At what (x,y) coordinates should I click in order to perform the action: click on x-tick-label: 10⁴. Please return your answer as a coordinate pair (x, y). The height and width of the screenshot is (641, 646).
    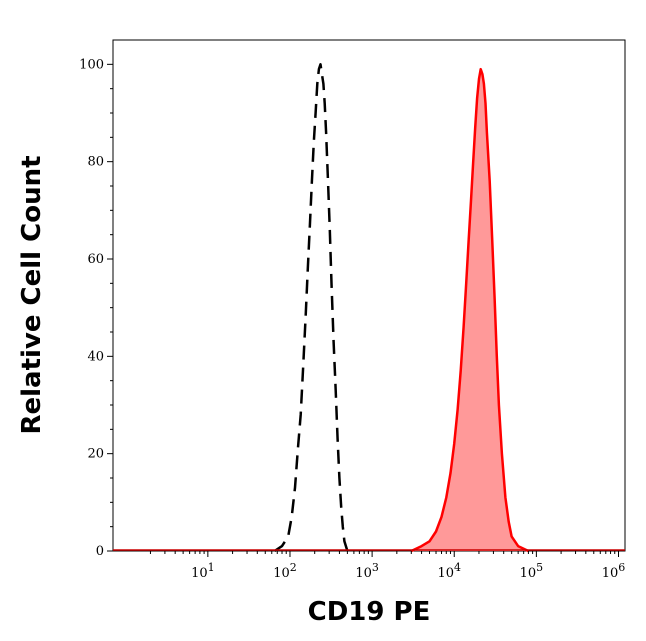
    Looking at the image, I should click on (449, 571).